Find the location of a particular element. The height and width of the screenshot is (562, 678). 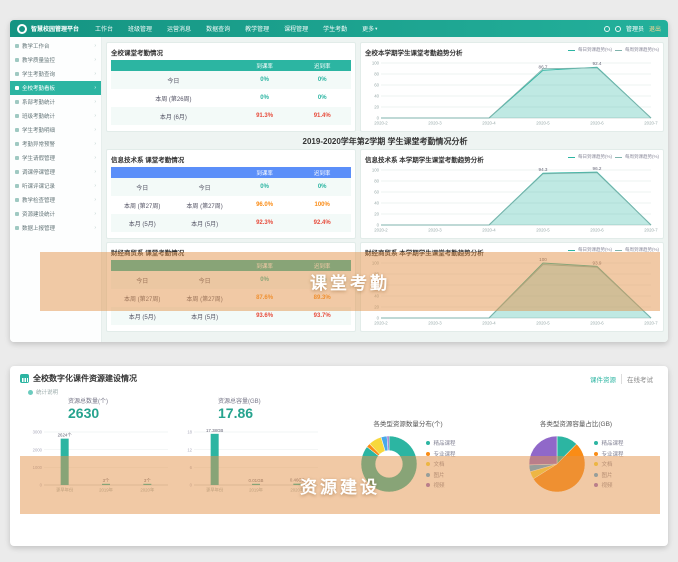

legend-label: 每周到课趋势(%) is located at coordinates (642, 249).